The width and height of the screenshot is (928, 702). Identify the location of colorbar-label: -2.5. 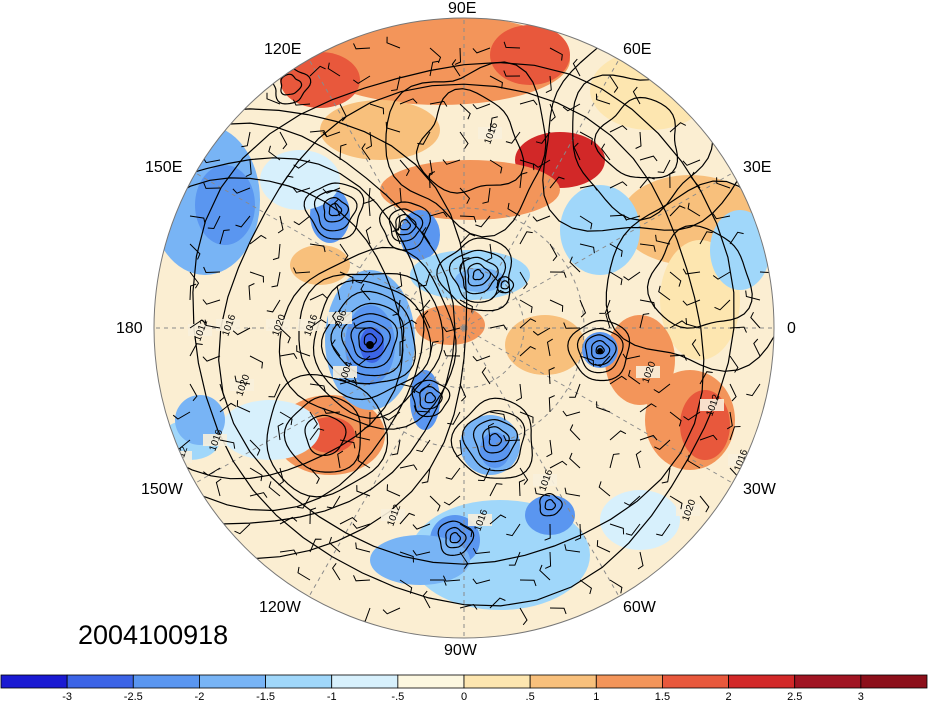
(133, 696).